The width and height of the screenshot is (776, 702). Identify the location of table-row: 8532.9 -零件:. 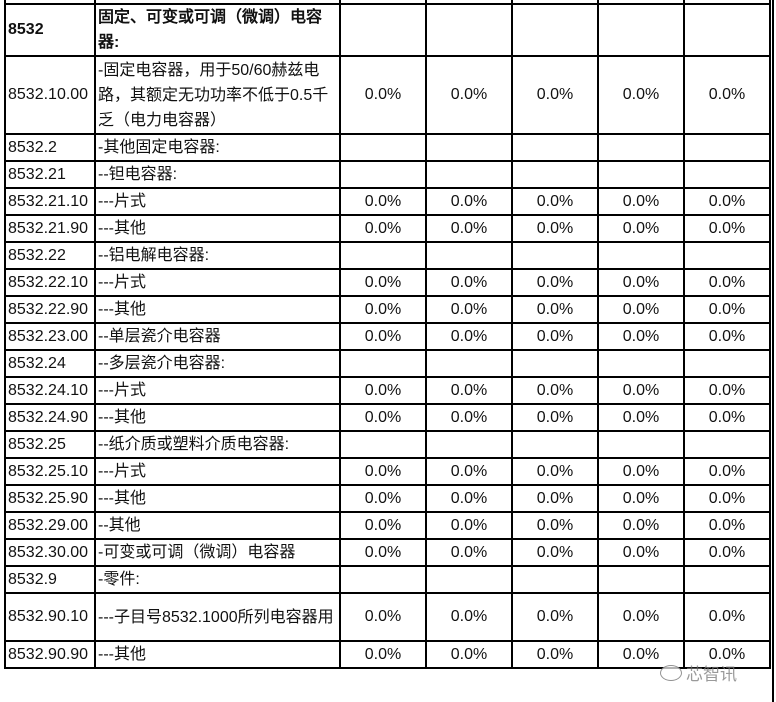
(387, 579).